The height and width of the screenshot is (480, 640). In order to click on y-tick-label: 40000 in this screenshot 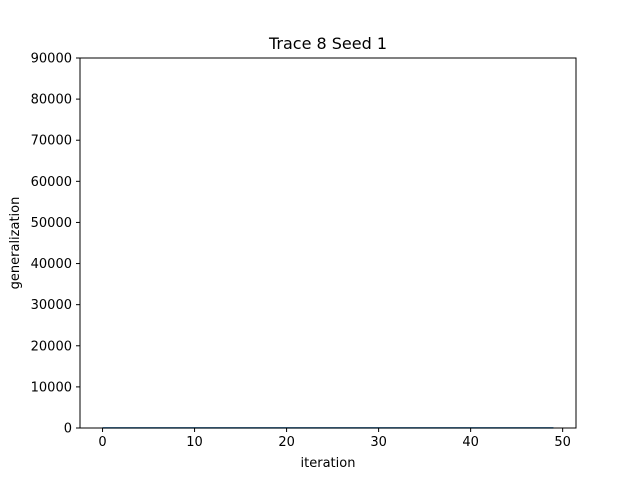, I will do `click(51, 264)`.